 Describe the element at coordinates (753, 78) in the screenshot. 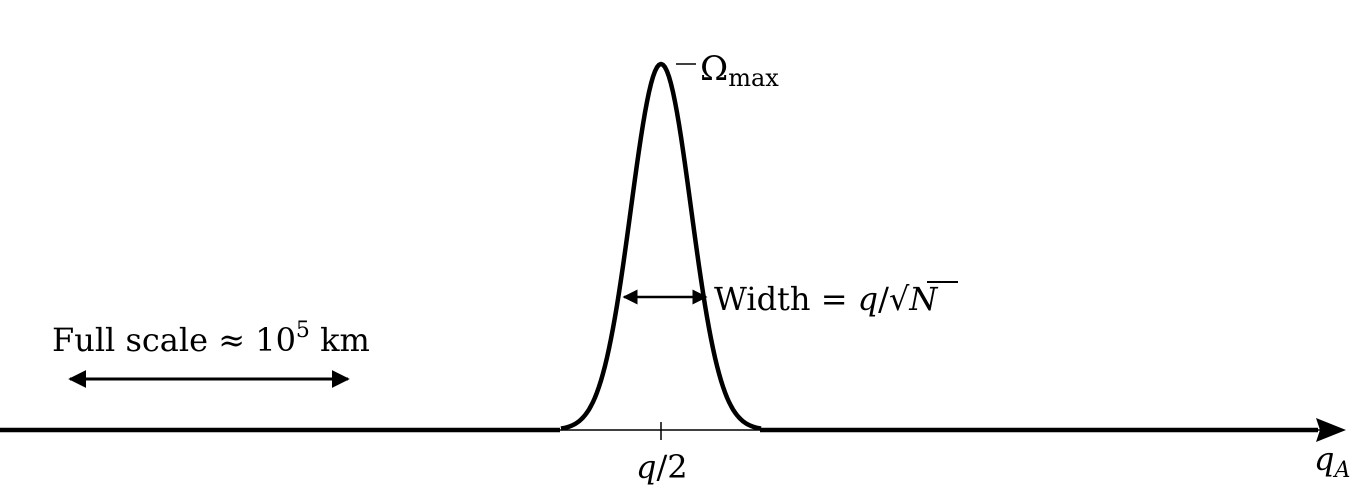

I see `peak-label-subscript: max` at that location.